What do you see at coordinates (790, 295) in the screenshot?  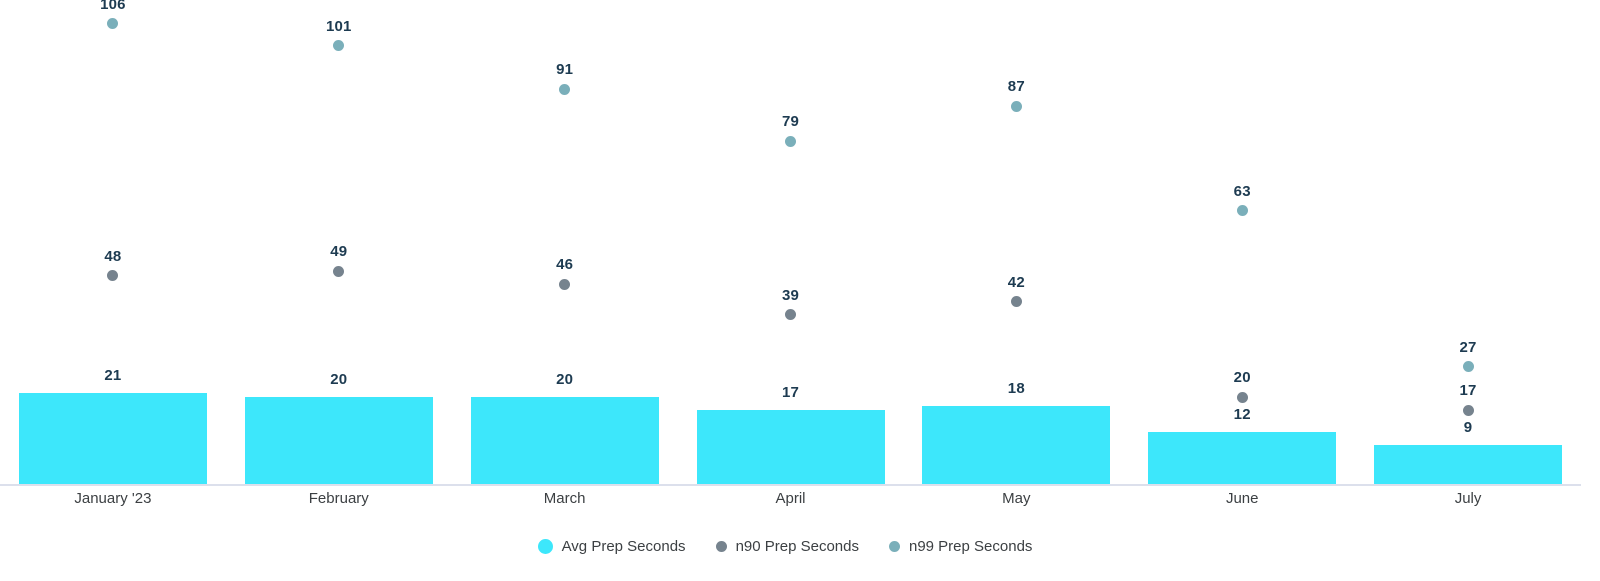 I see `point-value-label-n90-april: 39` at bounding box center [790, 295].